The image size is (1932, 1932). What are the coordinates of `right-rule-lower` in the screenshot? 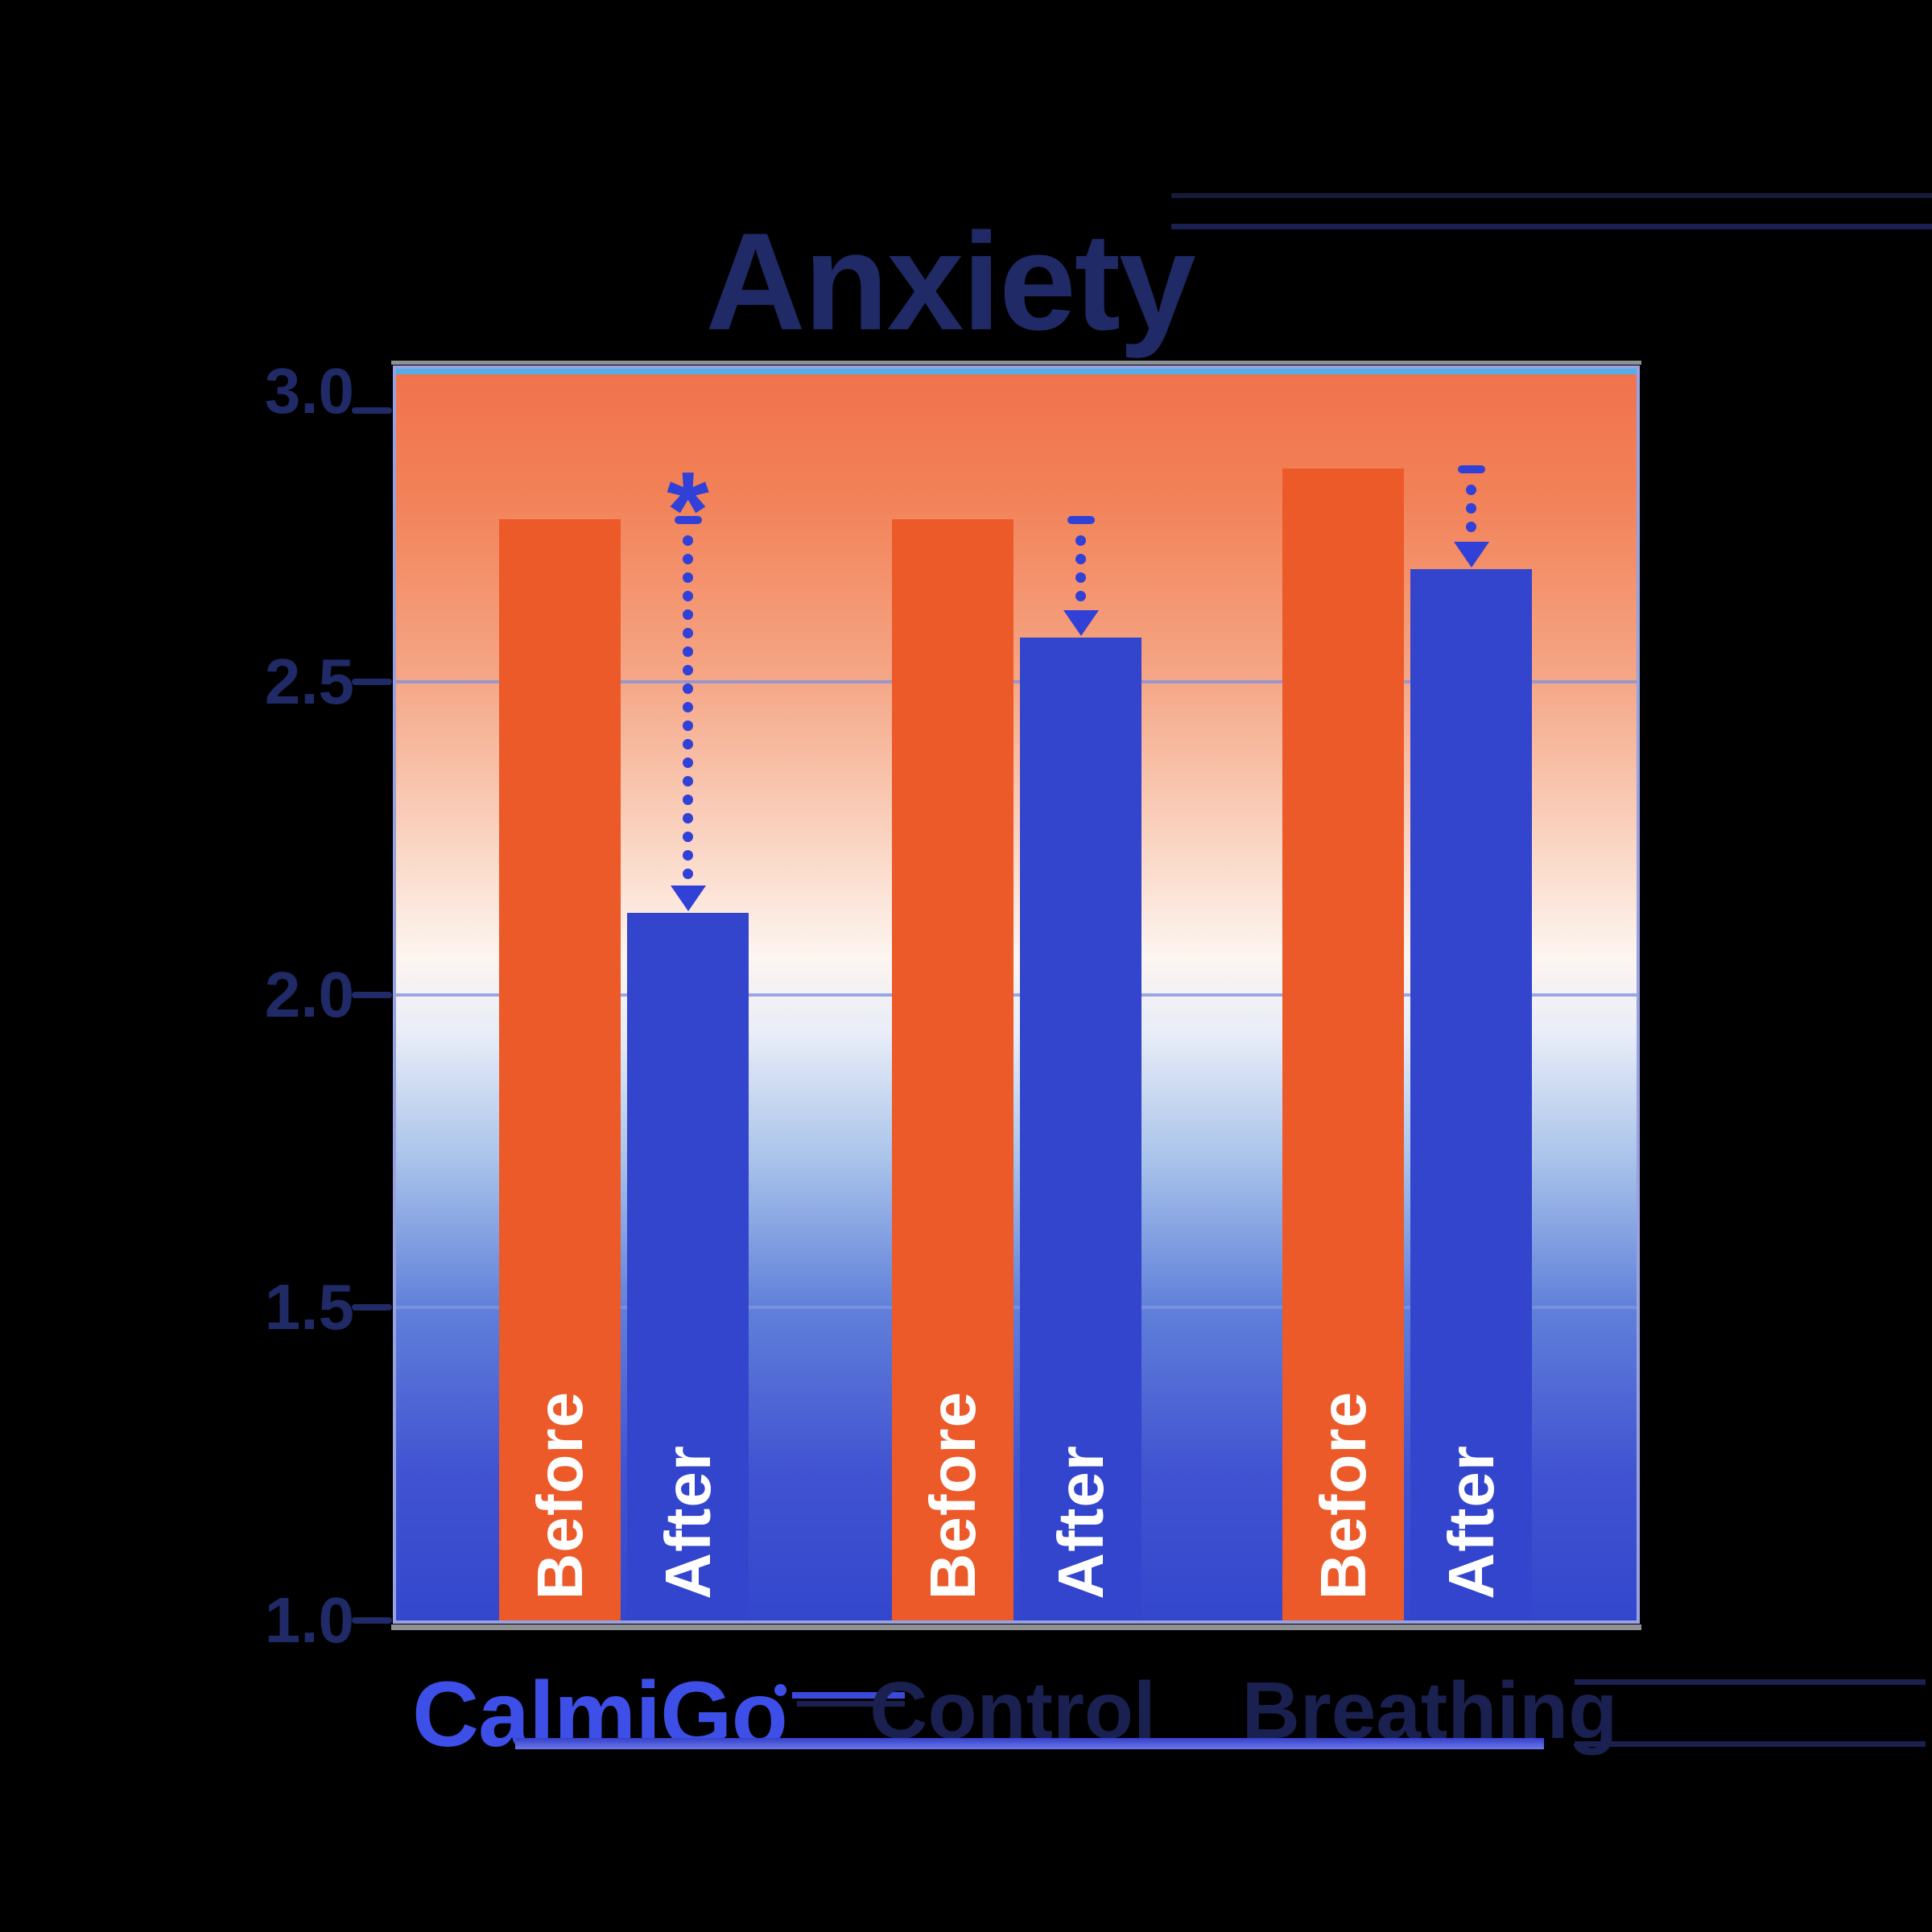 It's located at (1750, 1744).